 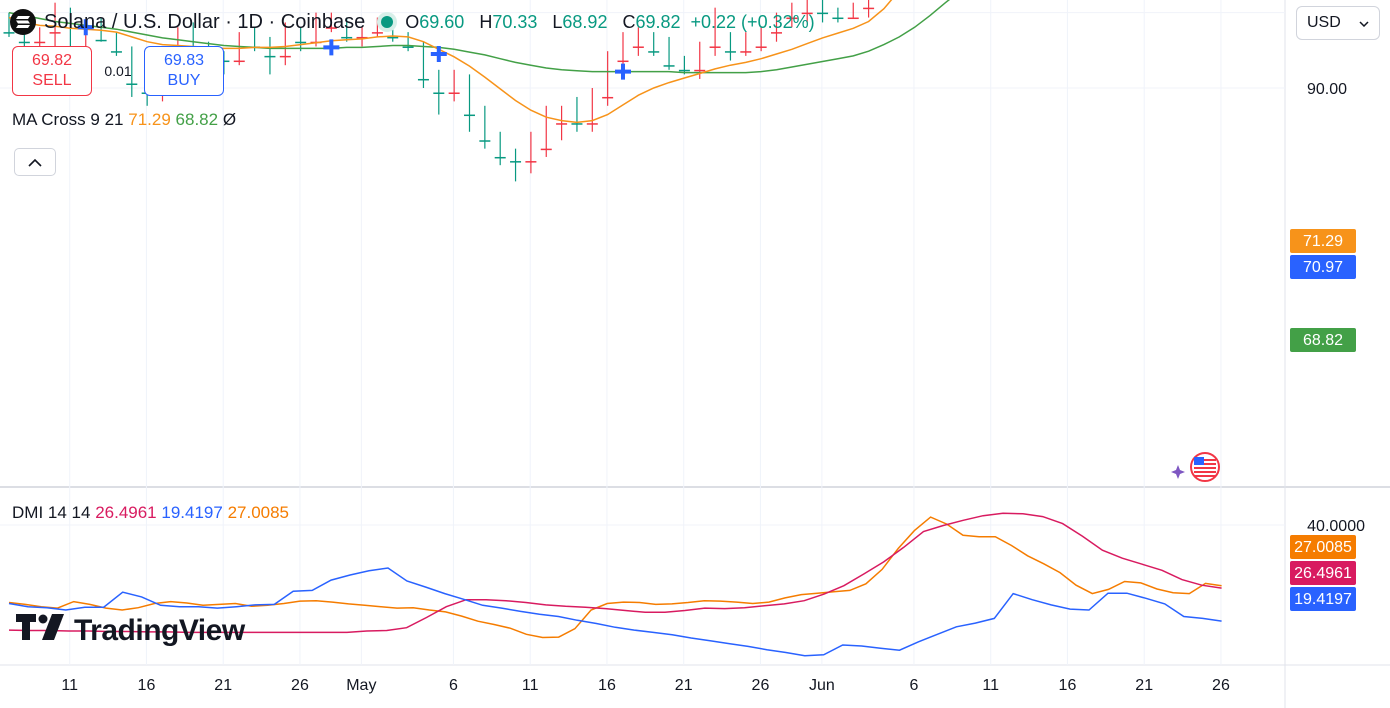 I want to click on tradingview-logo-icon, so click(x=45, y=631).